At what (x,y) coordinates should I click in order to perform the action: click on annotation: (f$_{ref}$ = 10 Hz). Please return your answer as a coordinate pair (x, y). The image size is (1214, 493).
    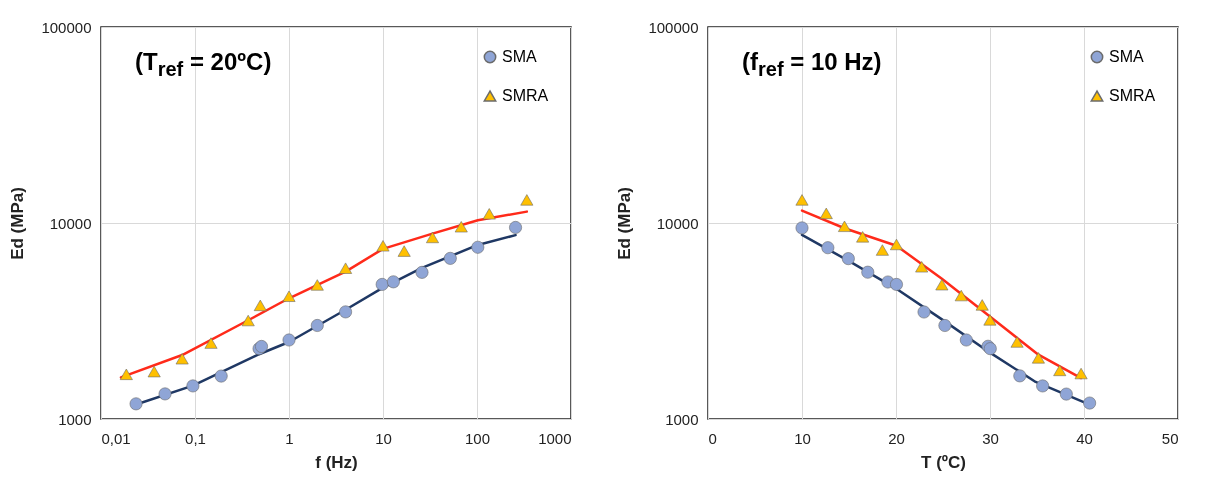
    Looking at the image, I should click on (812, 64).